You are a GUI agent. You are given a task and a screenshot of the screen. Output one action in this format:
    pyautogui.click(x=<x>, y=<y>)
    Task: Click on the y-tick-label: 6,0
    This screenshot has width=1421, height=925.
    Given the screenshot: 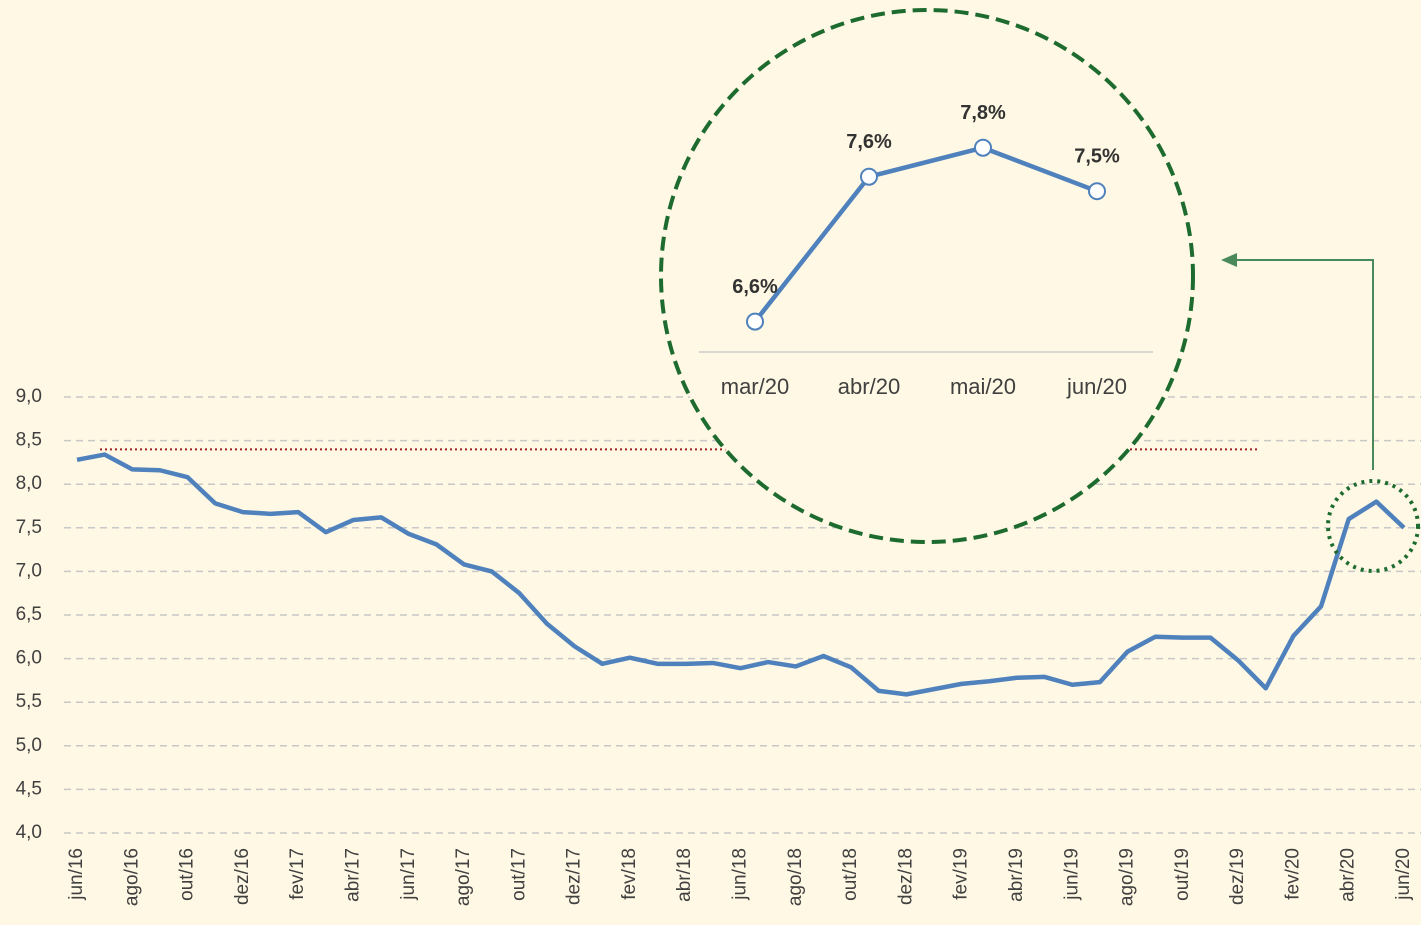 What is the action you would take?
    pyautogui.click(x=29, y=658)
    